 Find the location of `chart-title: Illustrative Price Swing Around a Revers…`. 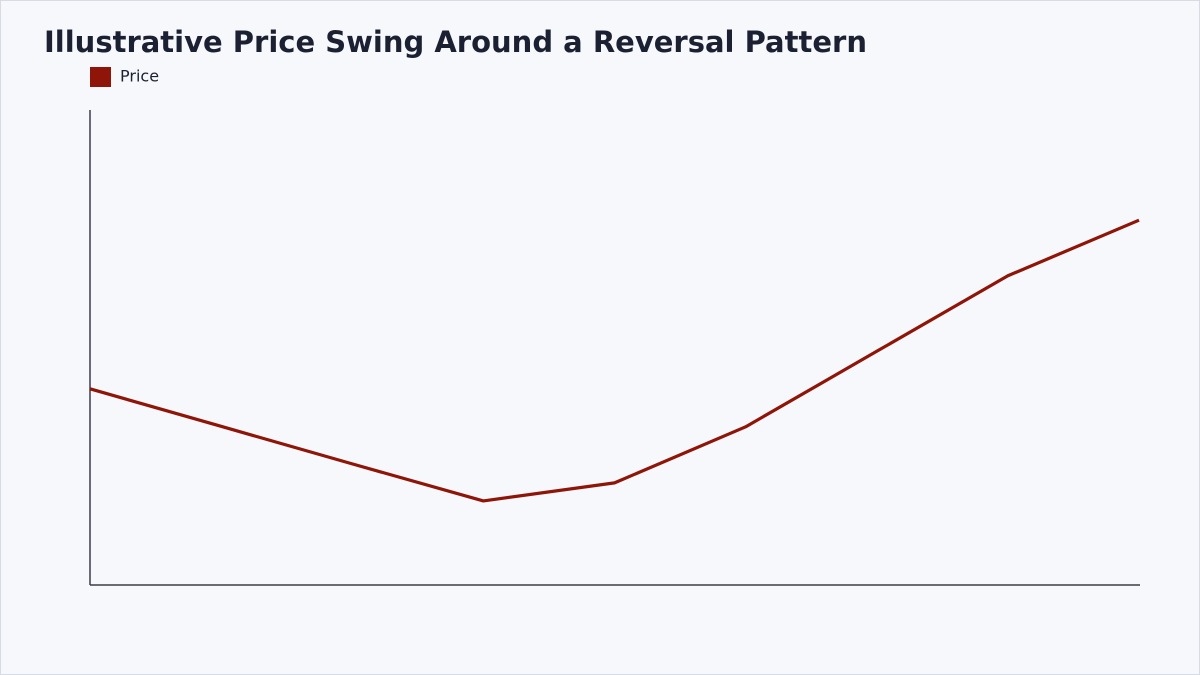

chart-title: Illustrative Price Swing Around a Revers… is located at coordinates (455, 42).